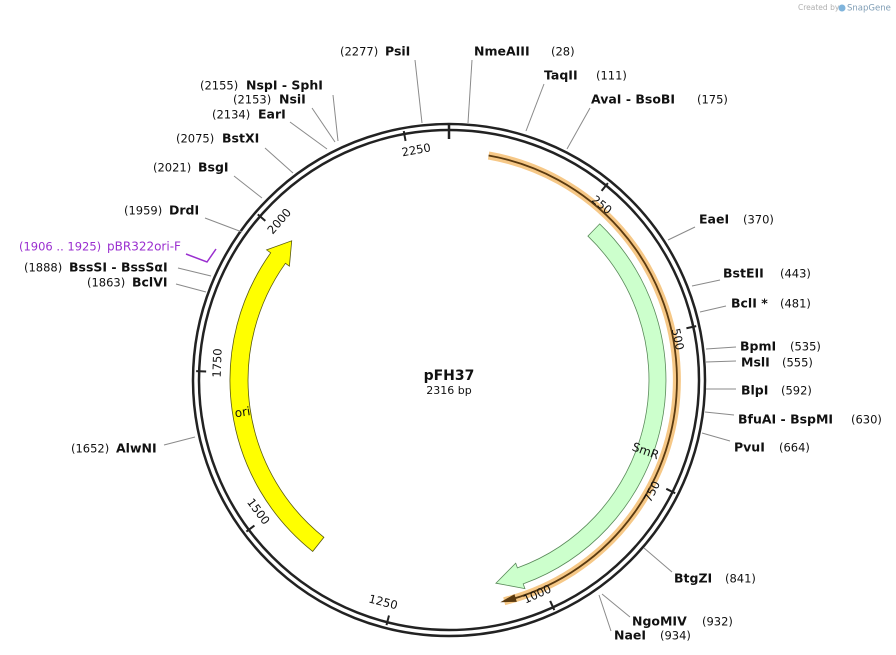 Image resolution: width=896 pixels, height=655 pixels. Describe the element at coordinates (502, 51) in the screenshot. I see `site-name: NmeAIII` at that location.